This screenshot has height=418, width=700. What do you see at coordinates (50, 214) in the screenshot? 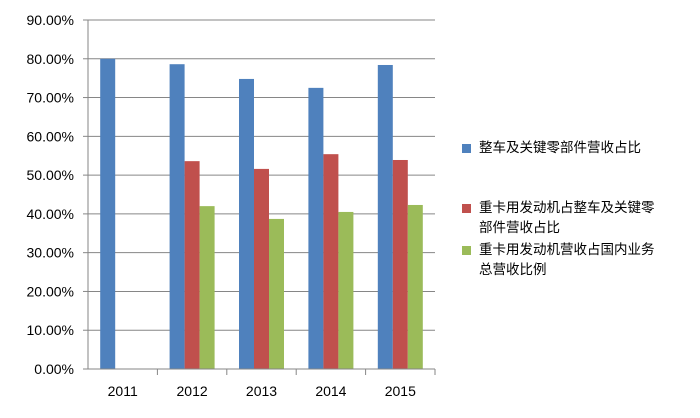
I see `y-tick-label: 40.00%` at bounding box center [50, 214].